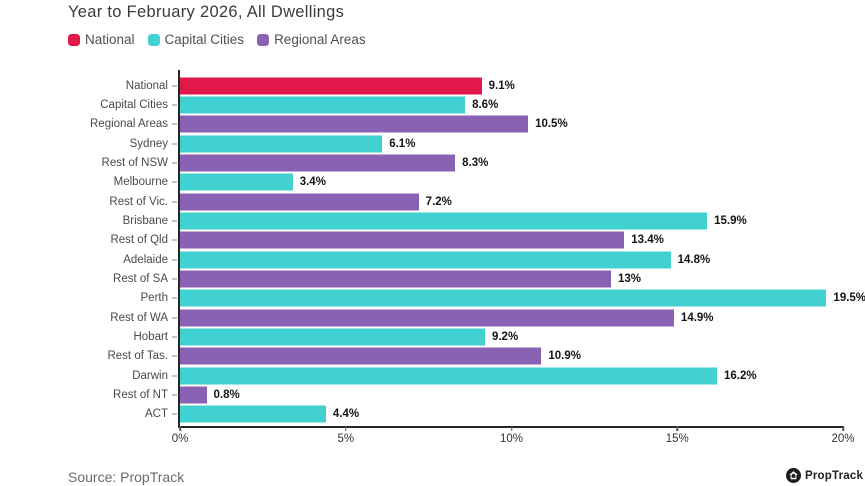  I want to click on value-label: 8.3%, so click(475, 162).